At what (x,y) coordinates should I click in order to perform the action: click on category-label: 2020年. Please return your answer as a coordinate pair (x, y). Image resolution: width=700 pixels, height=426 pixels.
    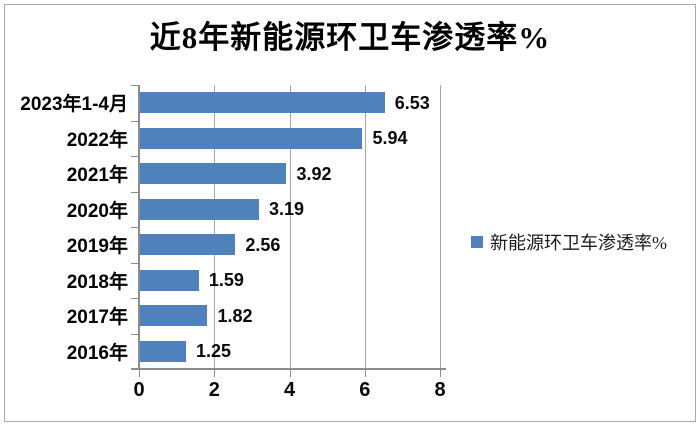
    Looking at the image, I should click on (97, 211).